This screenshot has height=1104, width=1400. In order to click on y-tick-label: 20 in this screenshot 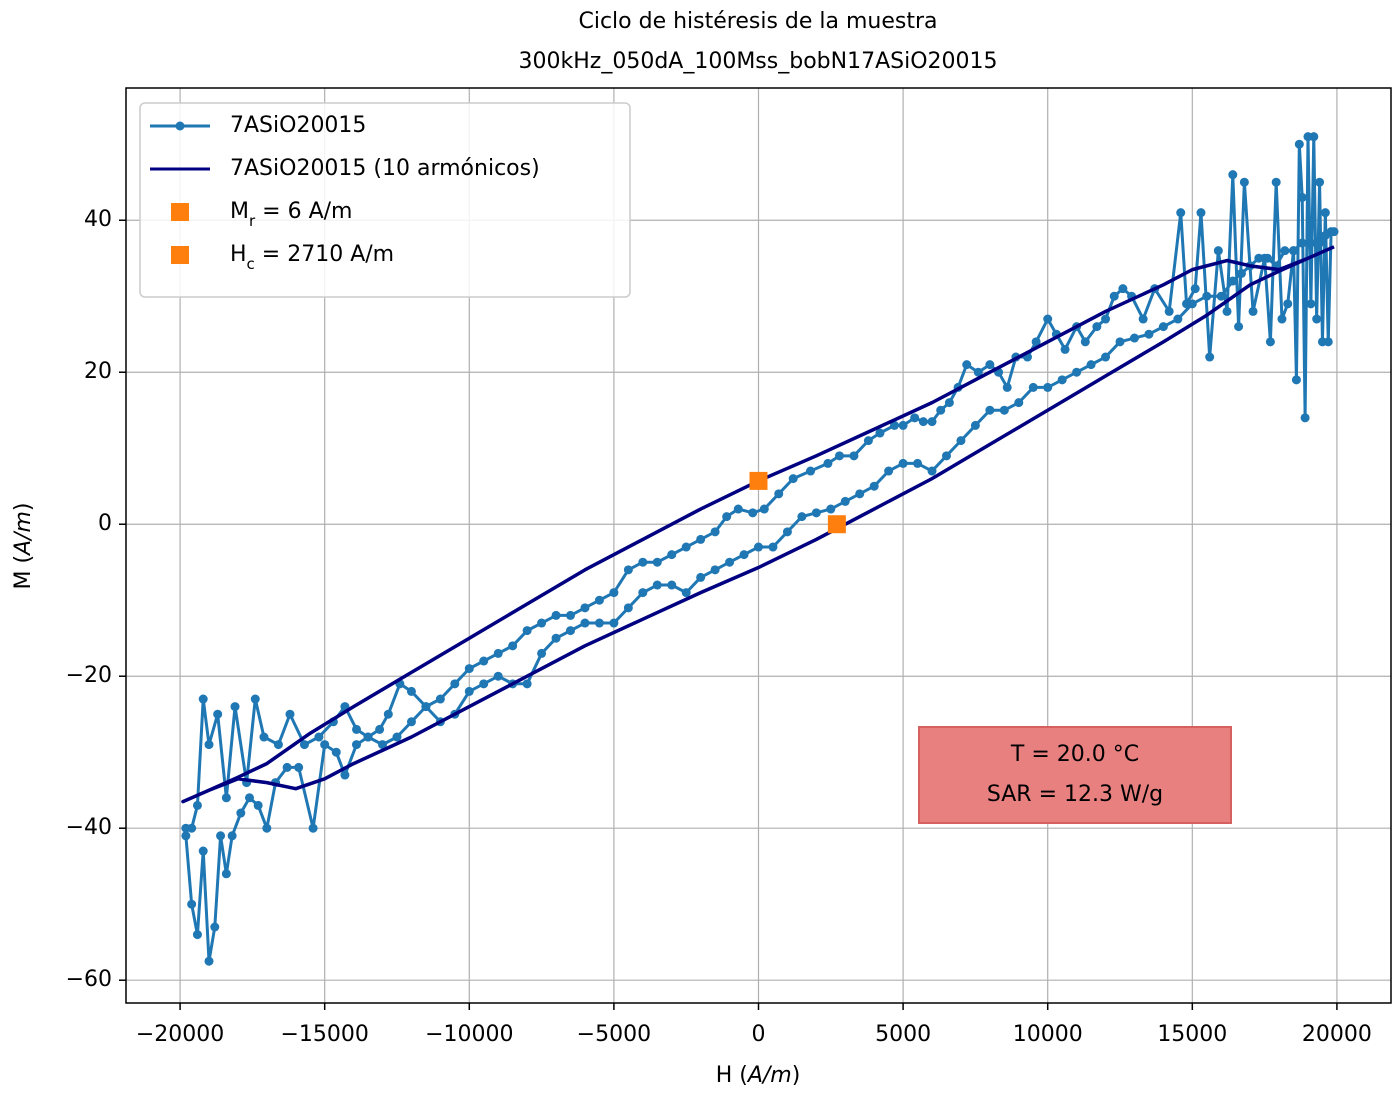, I will do `click(98, 371)`.